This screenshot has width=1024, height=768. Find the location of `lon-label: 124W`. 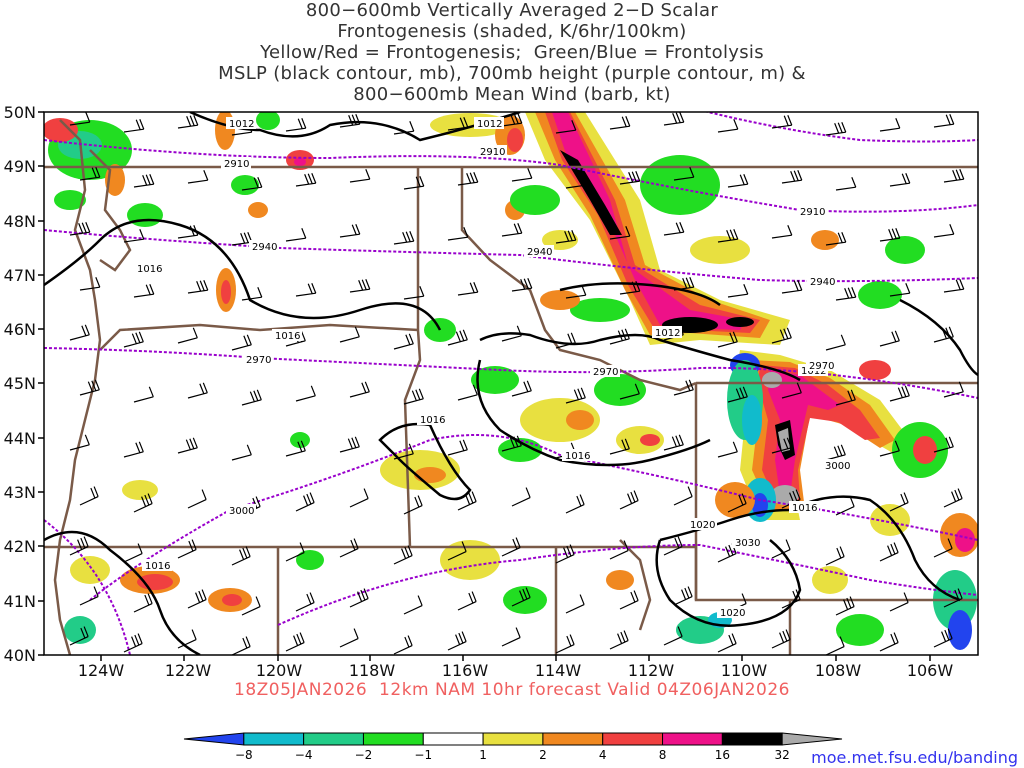

lon-label: 124W is located at coordinates (101, 670).